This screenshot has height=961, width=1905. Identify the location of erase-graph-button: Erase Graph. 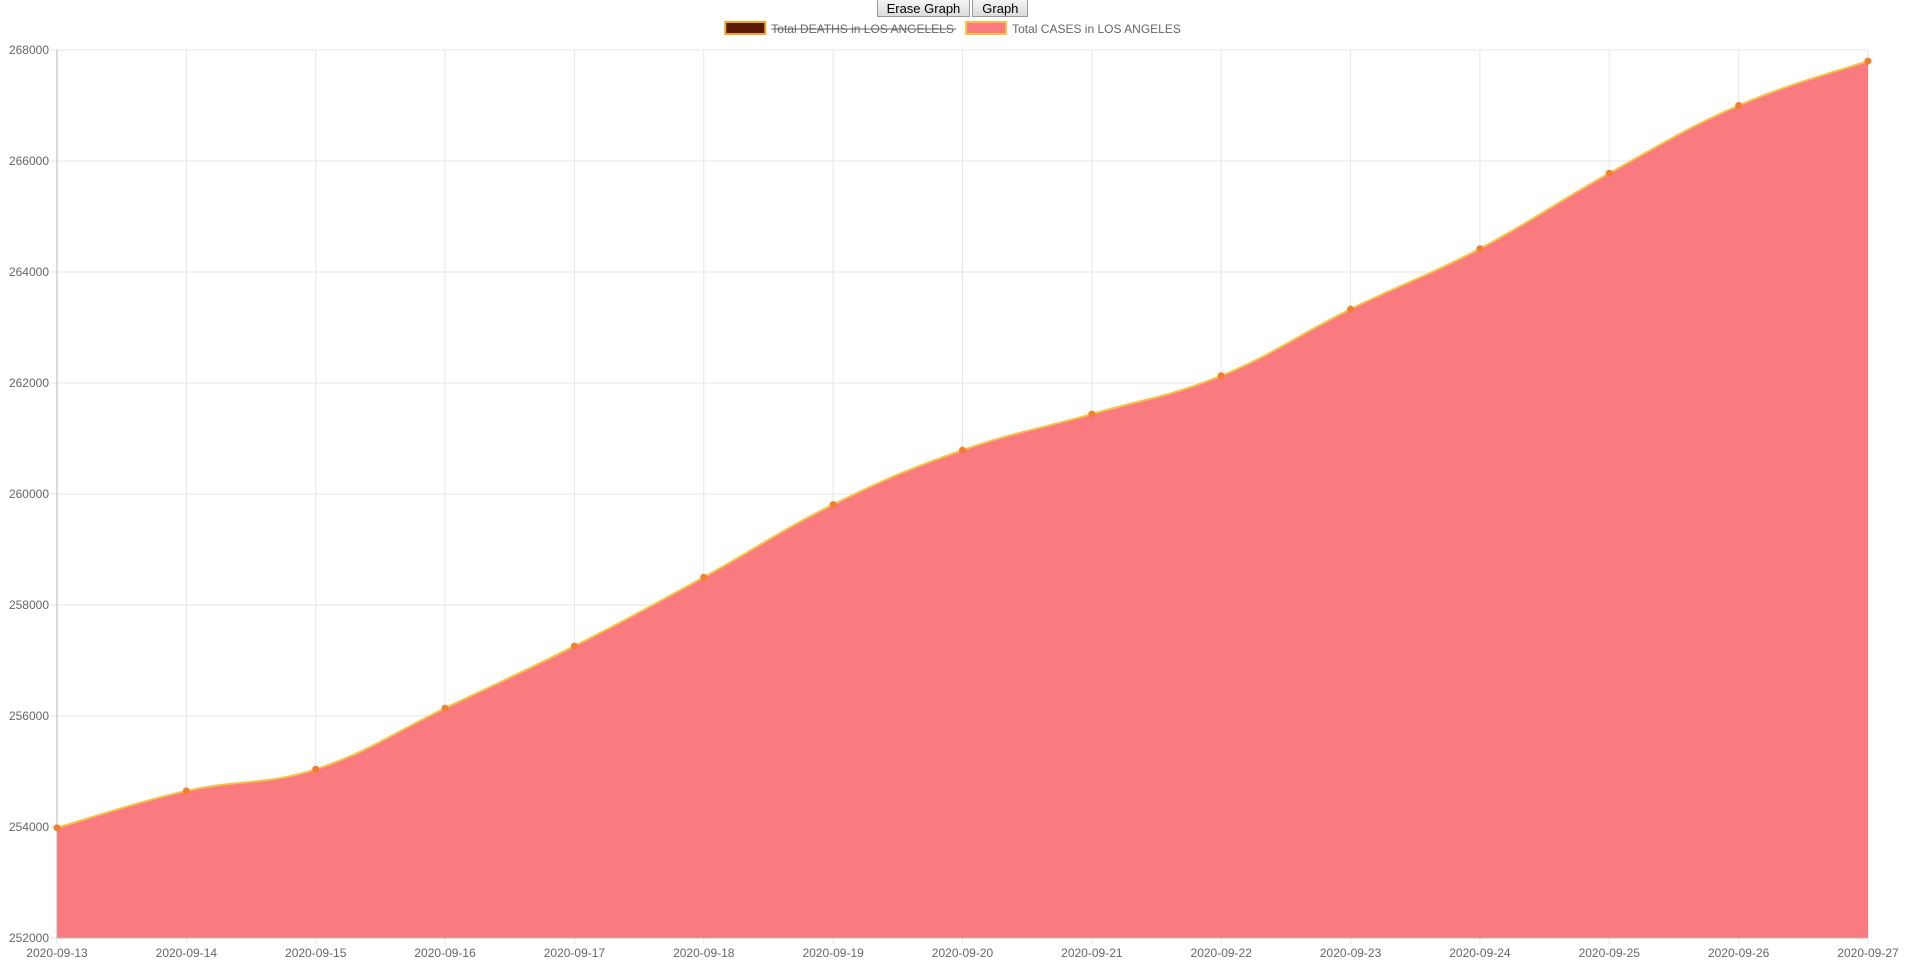
(923, 8).